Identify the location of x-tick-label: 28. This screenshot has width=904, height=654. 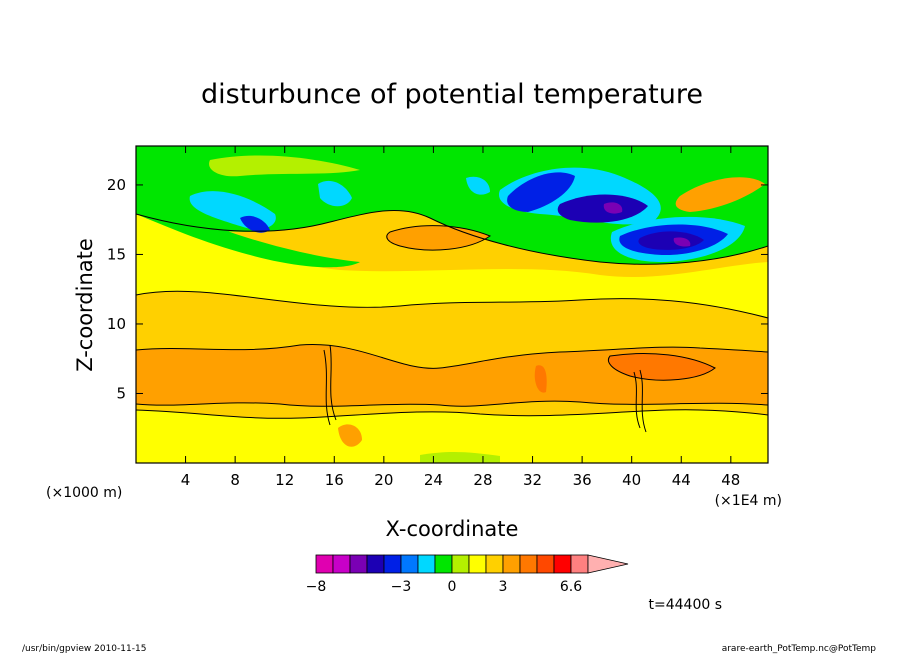
(482, 480).